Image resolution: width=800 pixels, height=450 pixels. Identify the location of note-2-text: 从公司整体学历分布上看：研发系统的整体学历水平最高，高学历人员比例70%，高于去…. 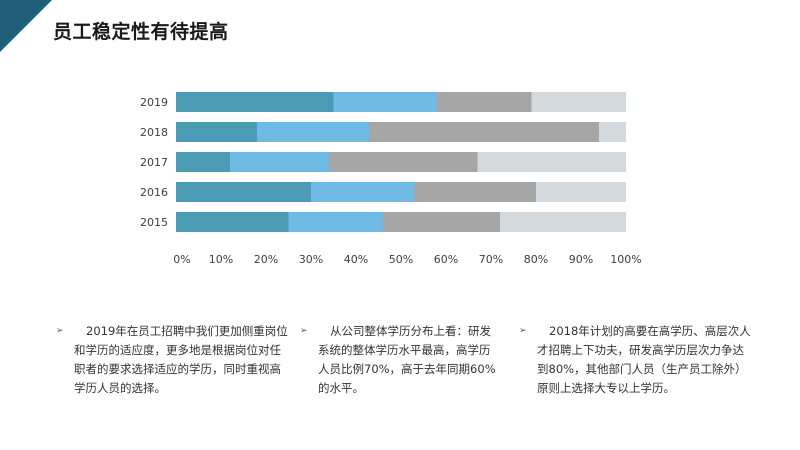
(407, 359).